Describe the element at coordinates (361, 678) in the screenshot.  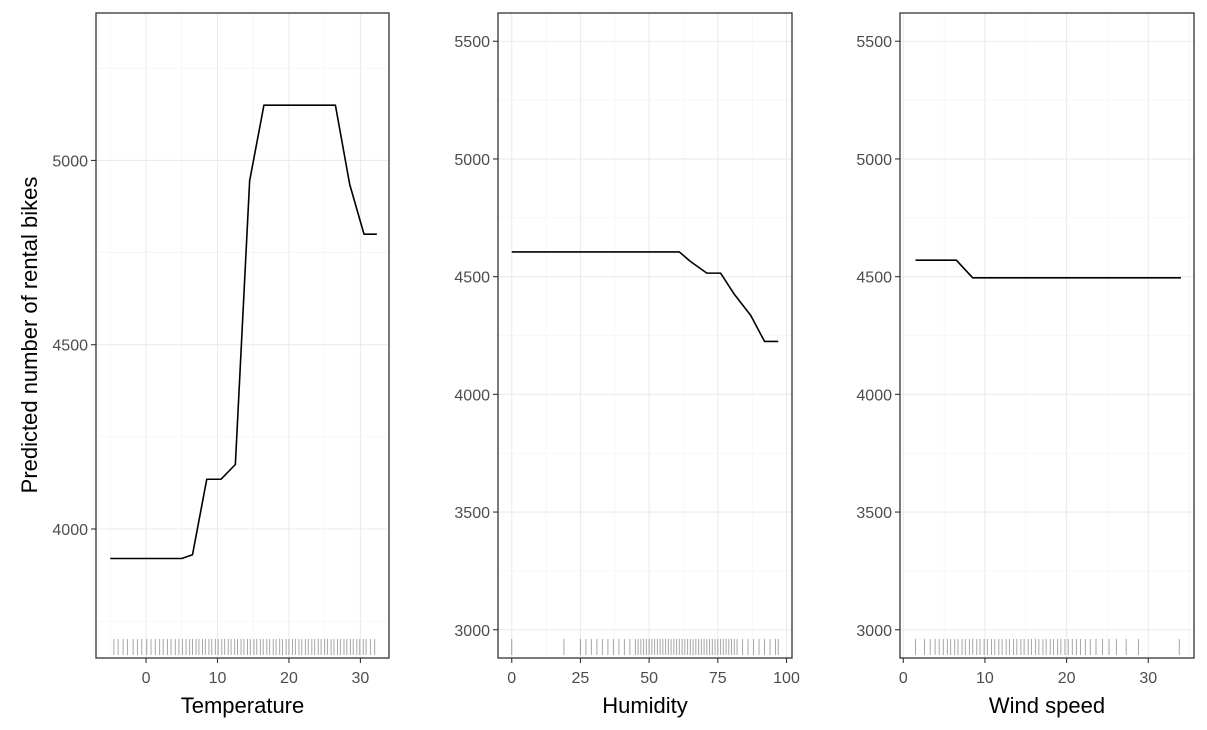
I see `temperature-x-tick-label: 30` at that location.